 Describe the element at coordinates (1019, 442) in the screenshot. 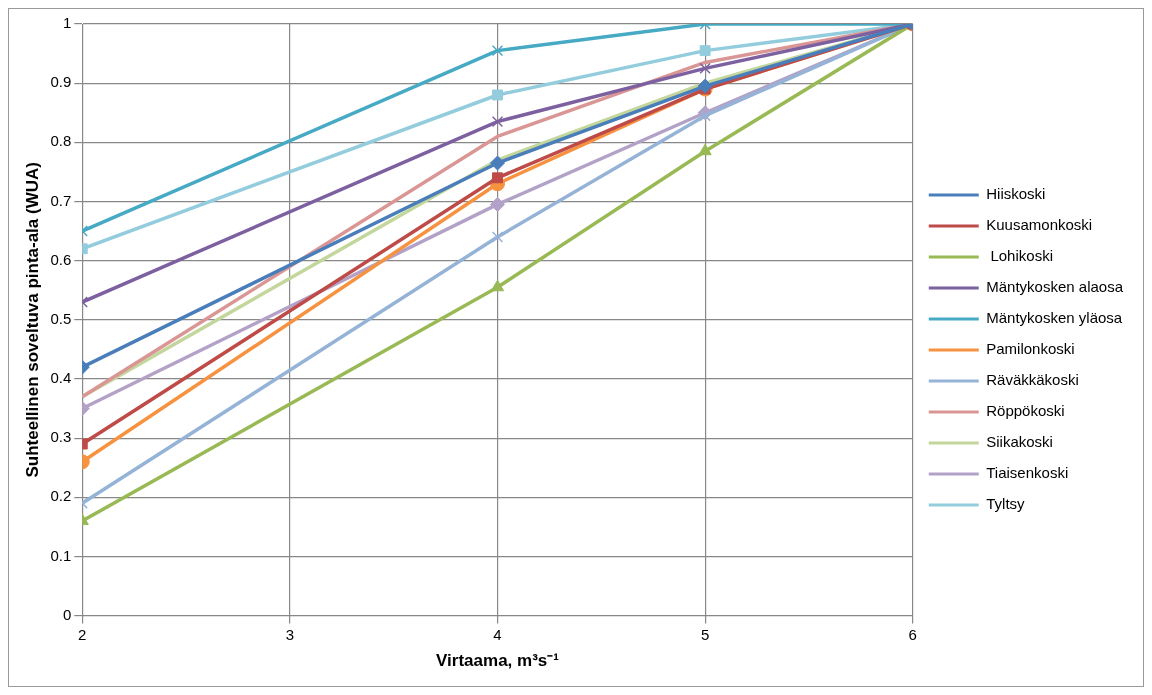

I see `legend-label: Siikakoski` at that location.